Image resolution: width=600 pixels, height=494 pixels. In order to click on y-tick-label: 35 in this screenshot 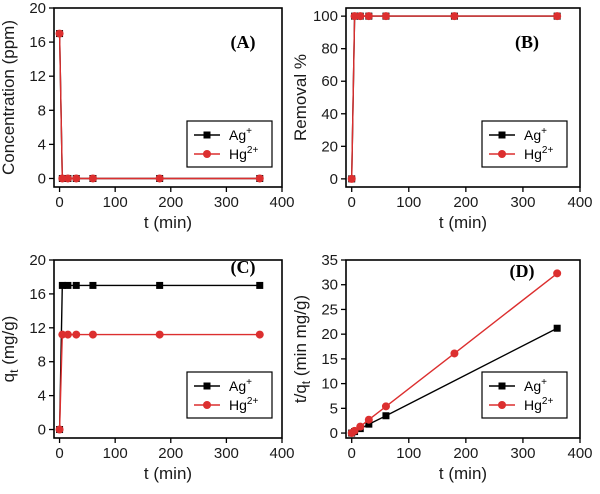, I will do `click(329, 260)`.